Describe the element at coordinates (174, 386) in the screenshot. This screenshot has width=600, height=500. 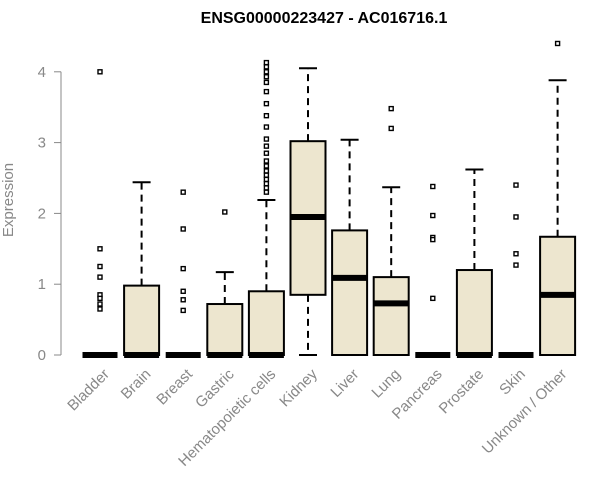
I see `x-tick-label: Breast` at that location.